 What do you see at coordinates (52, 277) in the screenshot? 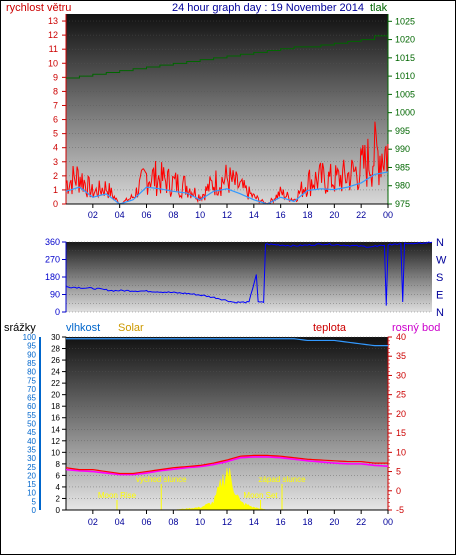
I see `direction-axis-label: 180` at bounding box center [52, 277].